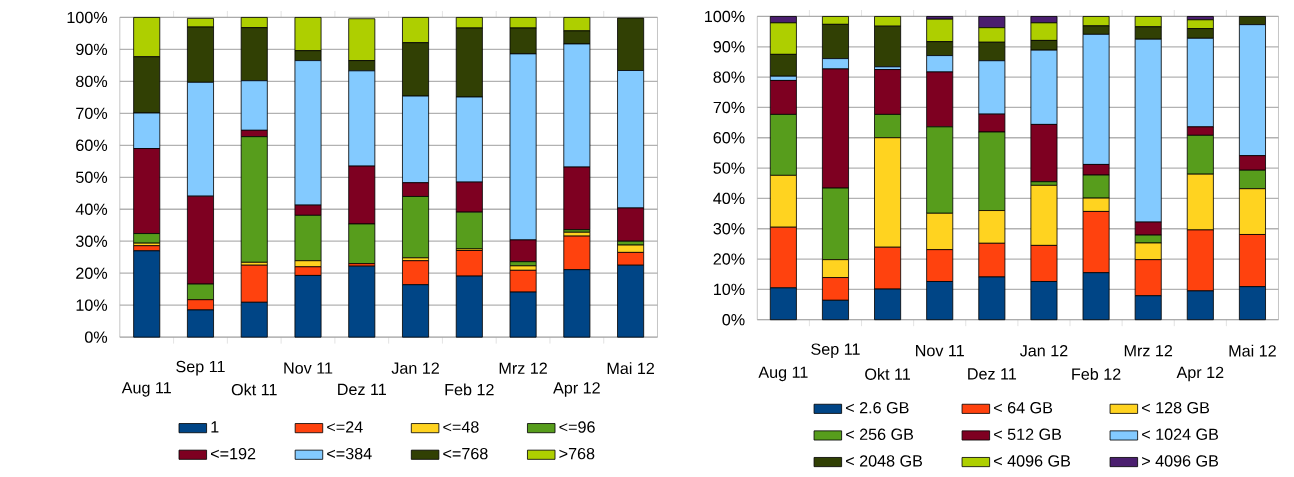 The width and height of the screenshot is (1294, 477). Describe the element at coordinates (877, 408) in the screenshot. I see `legend-label: < 2.6 GB` at that location.